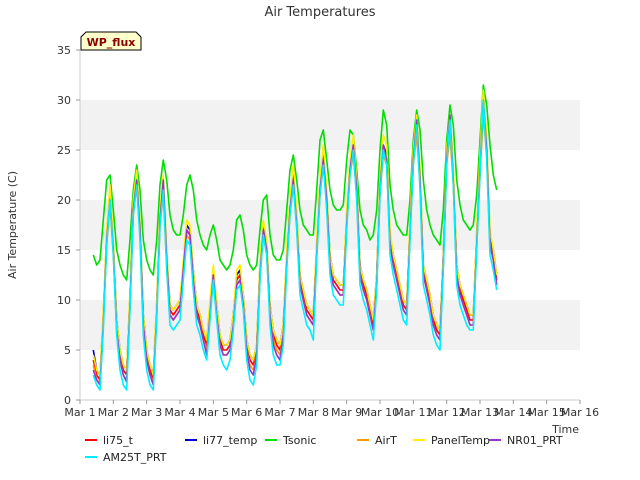 Image resolution: width=640 pixels, height=480 pixels. Describe the element at coordinates (67, 400) in the screenshot. I see `y-tick-label: 0` at that location.